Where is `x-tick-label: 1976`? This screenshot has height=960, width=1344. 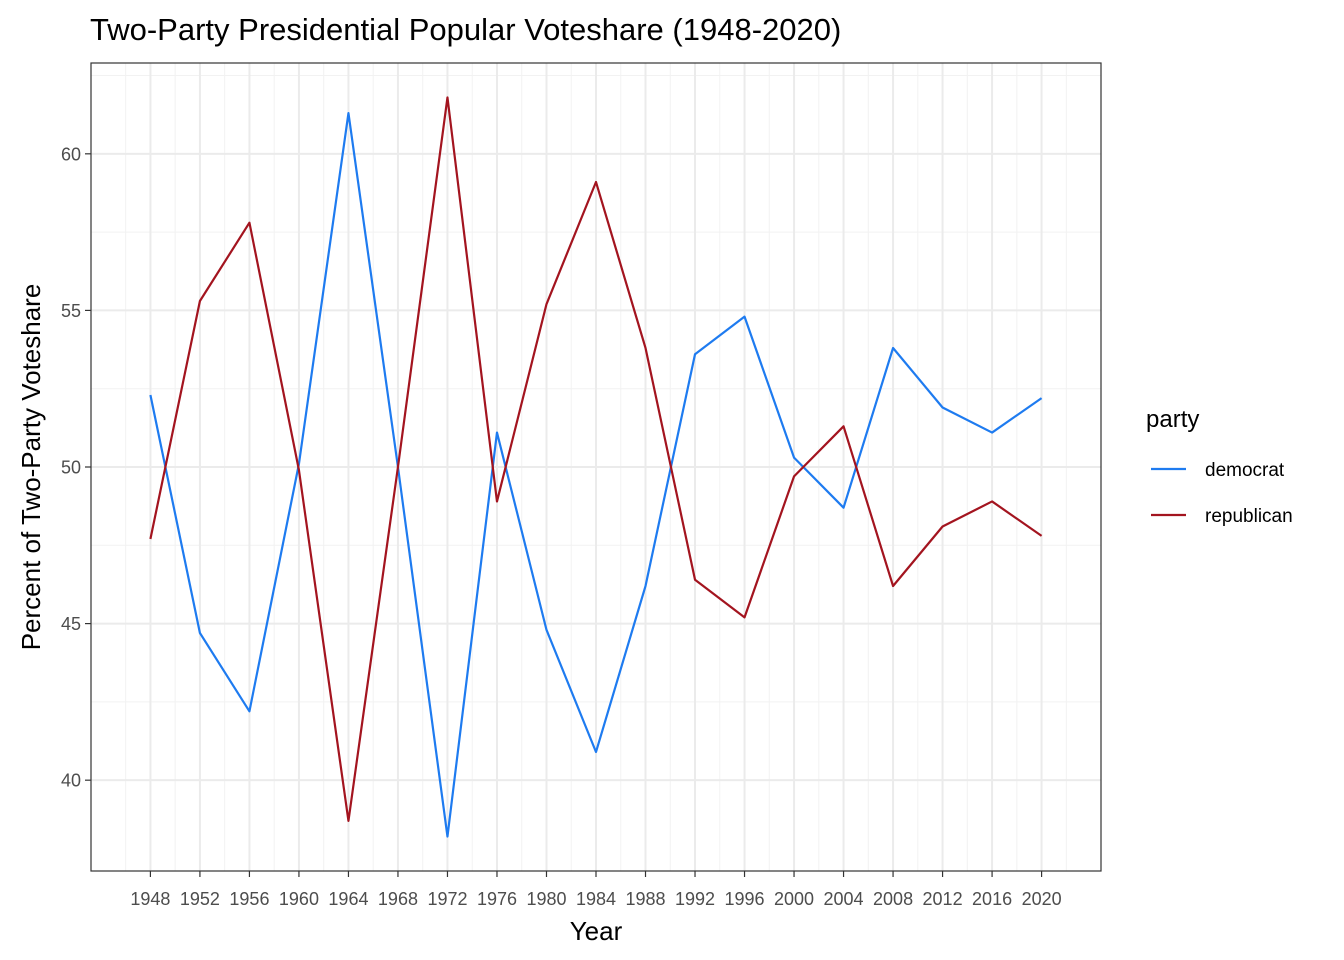 x-tick-label: 1976 is located at coordinates (497, 899).